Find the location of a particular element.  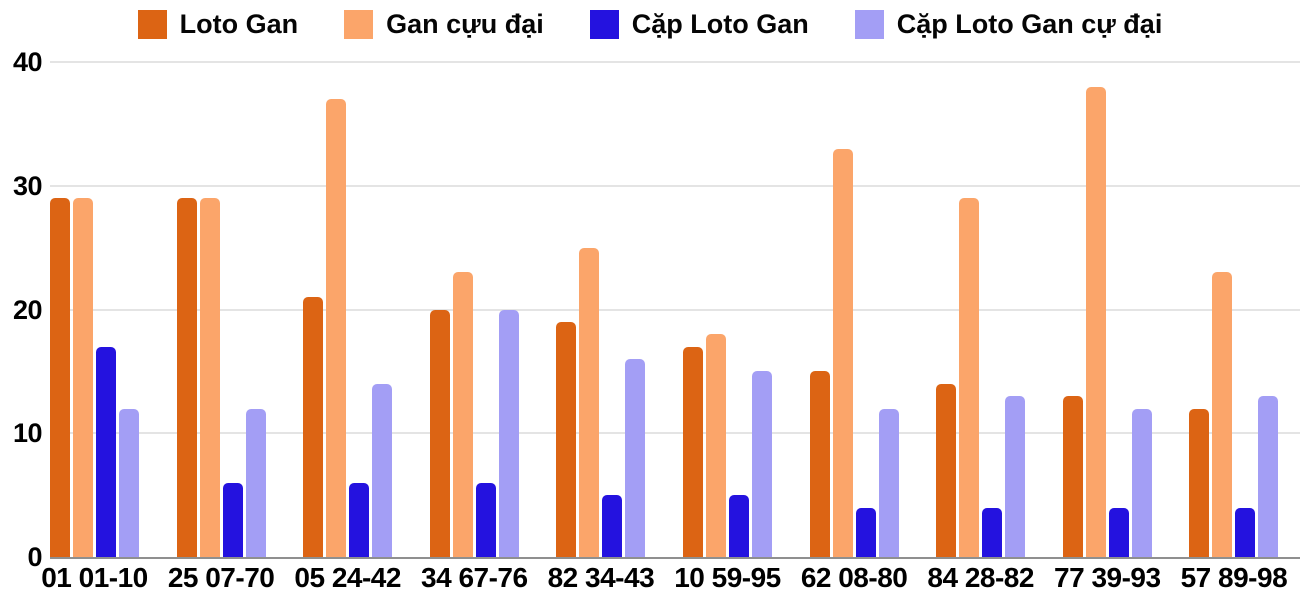

y-tick-label: 10 is located at coordinates (27, 433).